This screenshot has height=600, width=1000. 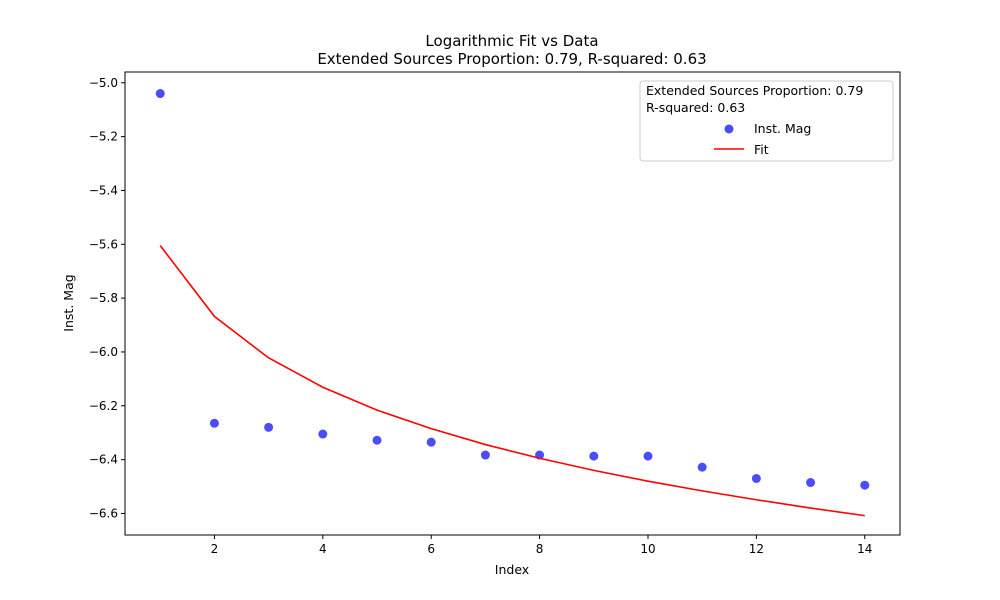 I want to click on x-tick-label: 14, so click(x=864, y=549).